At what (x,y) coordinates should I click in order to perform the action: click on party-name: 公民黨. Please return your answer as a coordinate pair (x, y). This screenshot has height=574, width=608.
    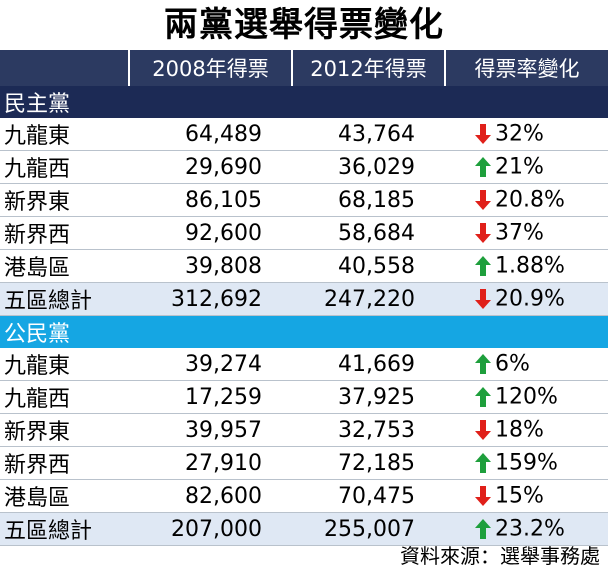
    Looking at the image, I should click on (304, 331).